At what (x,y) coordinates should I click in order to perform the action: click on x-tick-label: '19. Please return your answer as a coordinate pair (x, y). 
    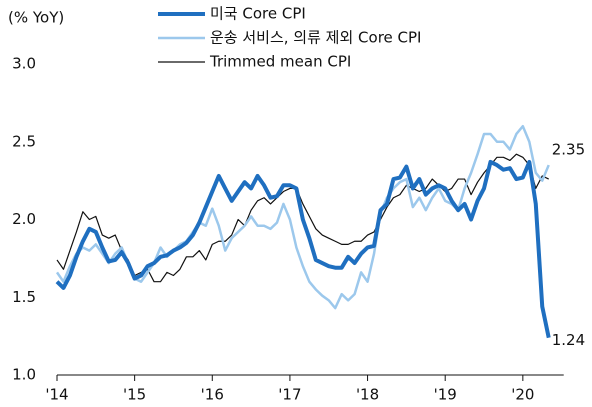
    Looking at the image, I should click on (445, 395).